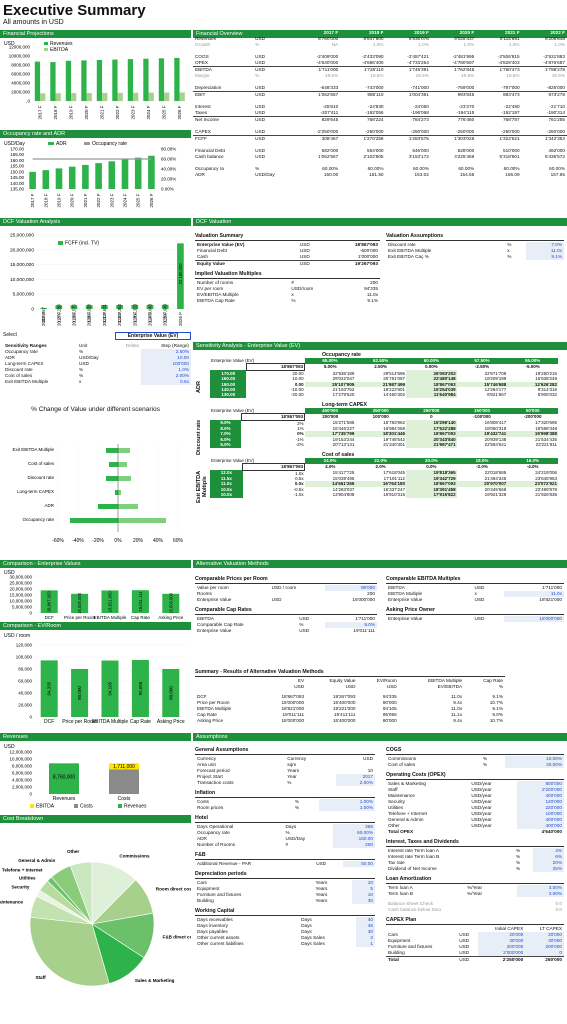 Image resolution: width=567 pixels, height=1024 pixels. What do you see at coordinates (260, 87) in the screenshot?
I see `fo-row-unit: USD` at bounding box center [260, 87].